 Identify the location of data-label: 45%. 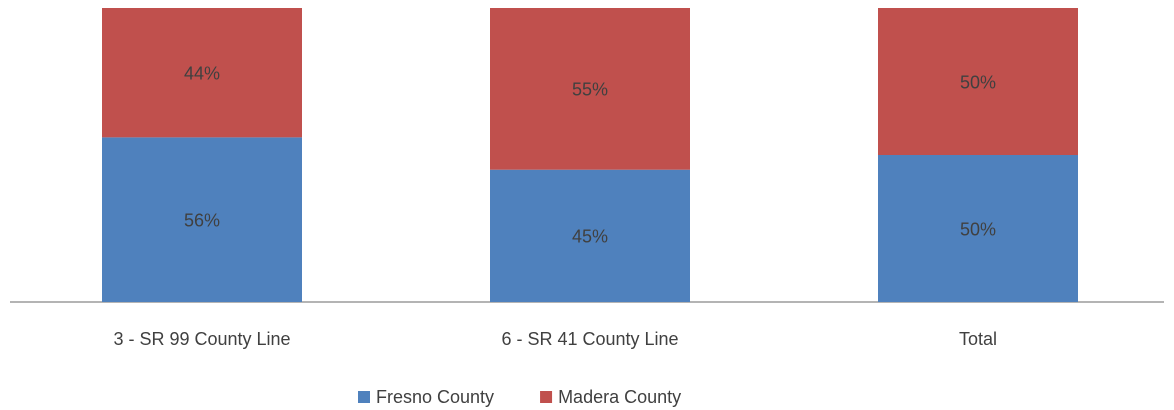
(590, 237).